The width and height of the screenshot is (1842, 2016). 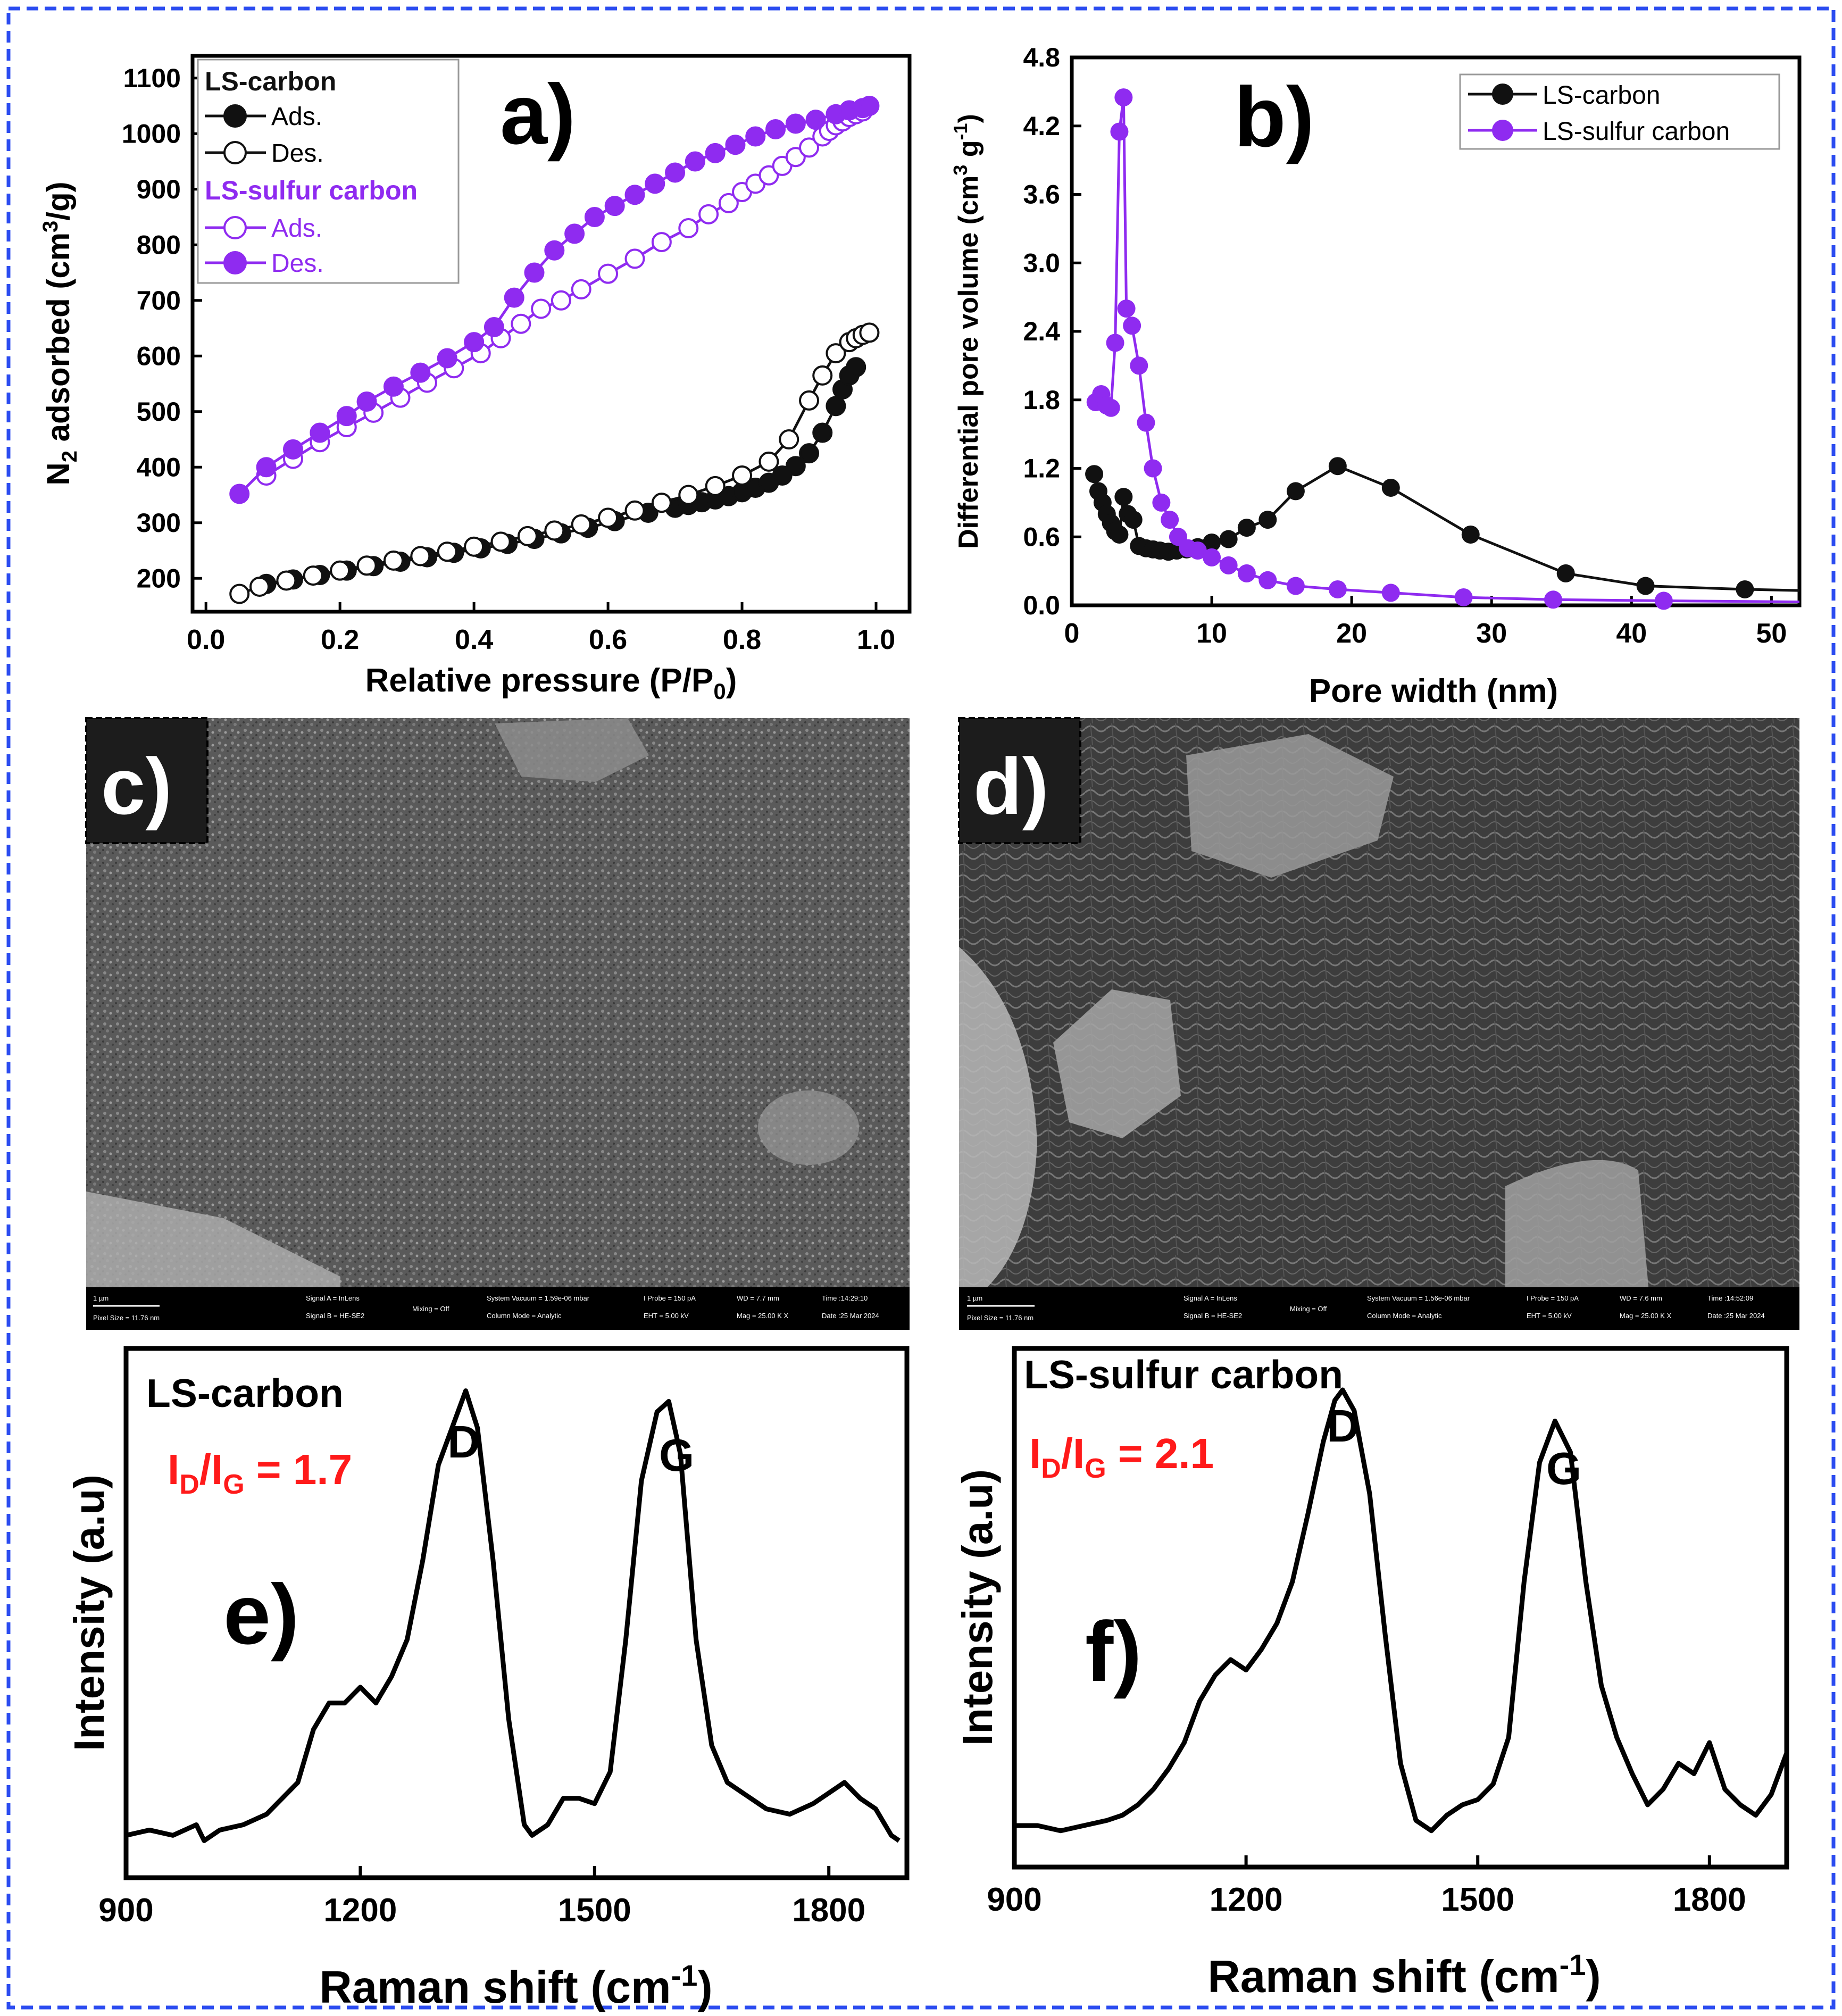 What do you see at coordinates (328, 171) in the screenshot?
I see `panel-a-legend-box` at bounding box center [328, 171].